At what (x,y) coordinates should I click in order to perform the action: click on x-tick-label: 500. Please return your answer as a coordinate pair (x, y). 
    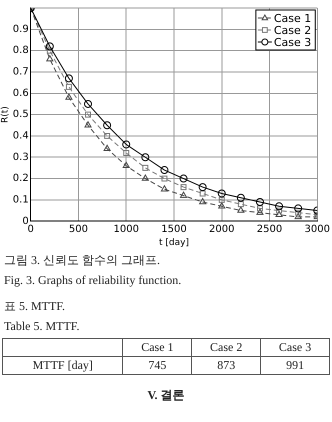
    Looking at the image, I should click on (78, 229).